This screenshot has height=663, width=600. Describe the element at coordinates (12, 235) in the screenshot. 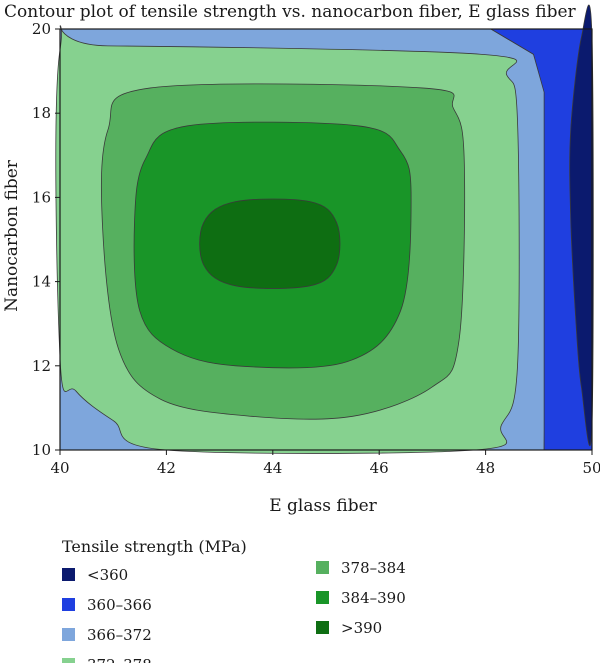

I see `y-axis-label: Nanocarbon fiber` at that location.